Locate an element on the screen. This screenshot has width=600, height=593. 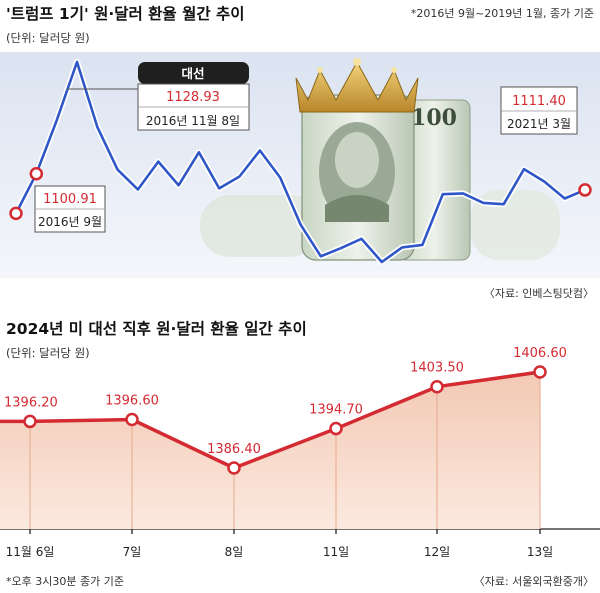
bottom-x-tick-label: 12일 is located at coordinates (437, 552).